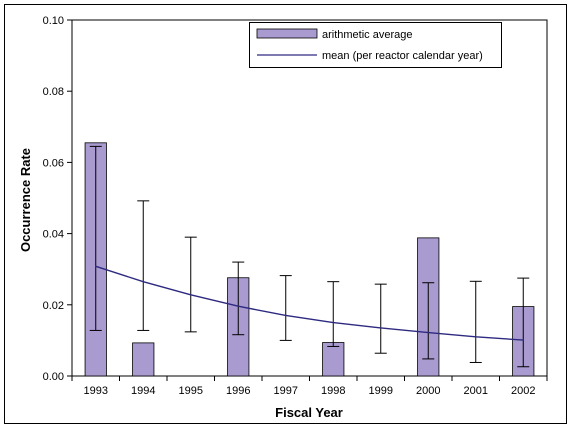  Describe the element at coordinates (238, 391) in the screenshot. I see `x-tick-label: 1996` at that location.